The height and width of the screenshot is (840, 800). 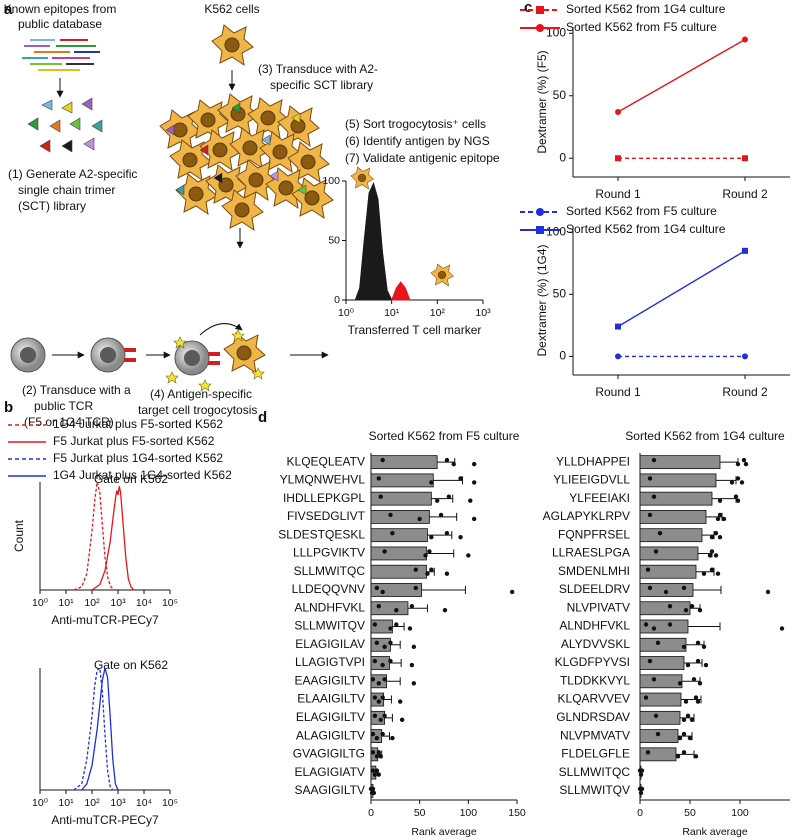 I want to click on sct-triangles, so click(x=65, y=125).